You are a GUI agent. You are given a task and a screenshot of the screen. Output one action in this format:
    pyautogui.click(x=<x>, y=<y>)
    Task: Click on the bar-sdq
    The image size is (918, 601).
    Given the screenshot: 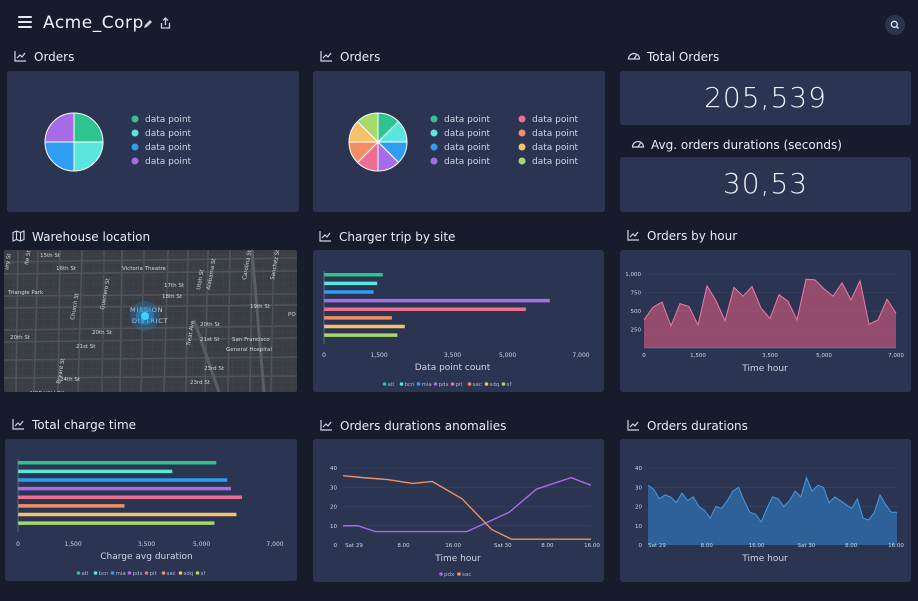 What is the action you would take?
    pyautogui.click(x=364, y=326)
    